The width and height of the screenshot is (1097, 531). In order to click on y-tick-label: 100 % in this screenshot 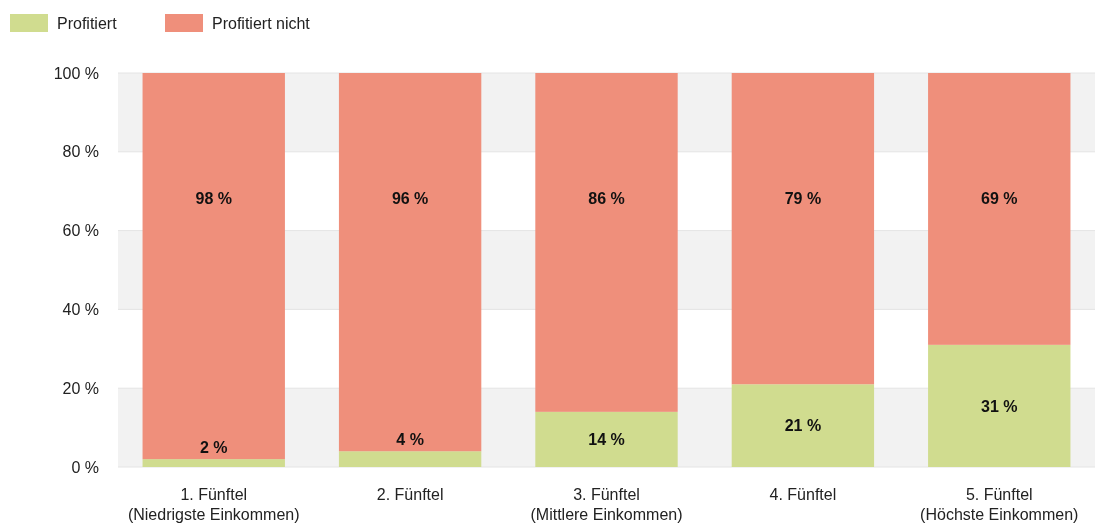, I will do `click(76, 73)`.